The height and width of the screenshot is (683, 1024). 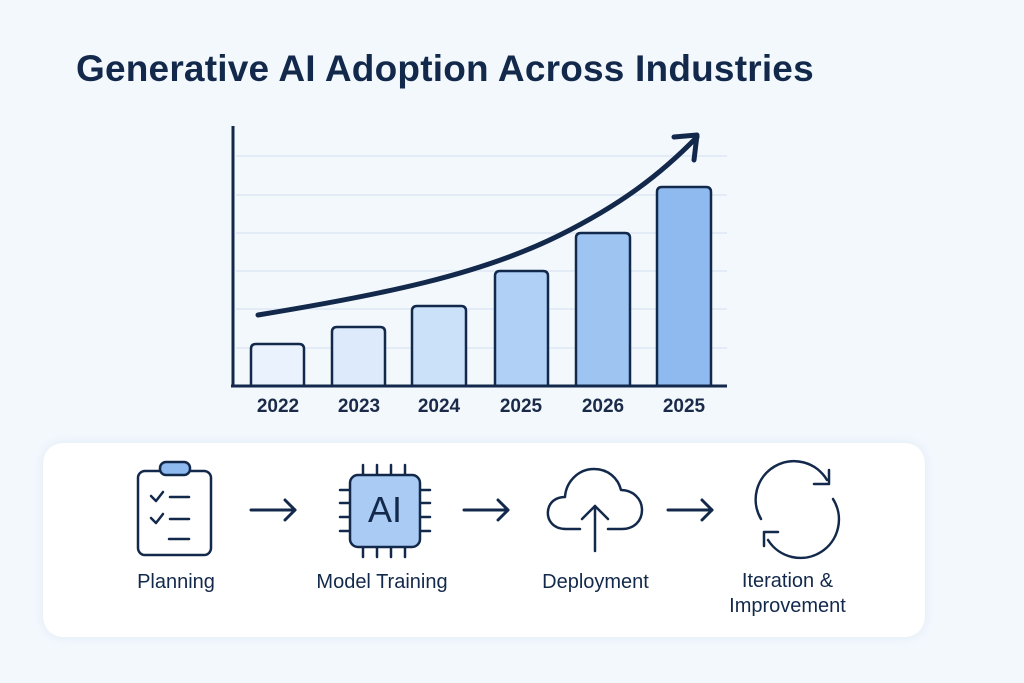 I want to click on bar-2022, so click(x=277, y=365).